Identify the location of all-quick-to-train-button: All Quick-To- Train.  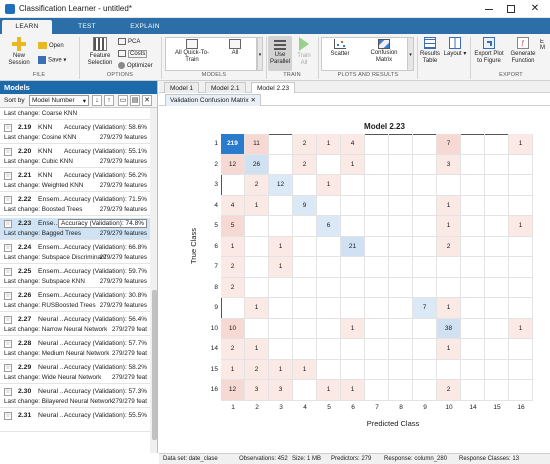
(192, 51).